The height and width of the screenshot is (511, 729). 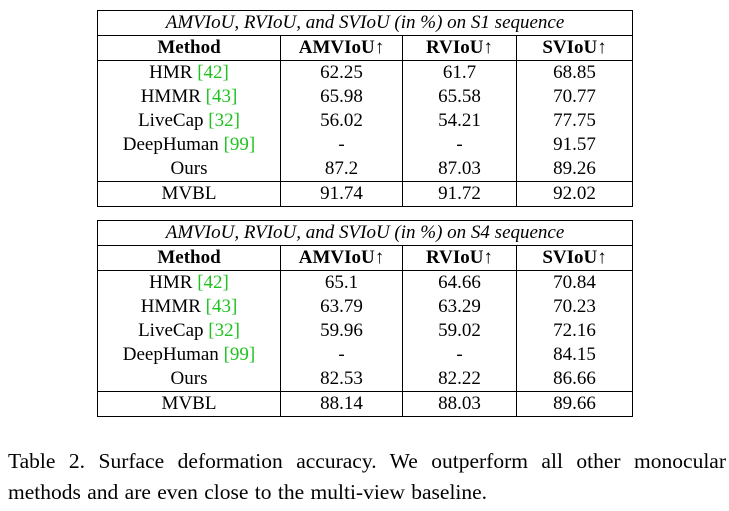 I want to click on rviou-cell: 54.21, so click(x=459, y=121).